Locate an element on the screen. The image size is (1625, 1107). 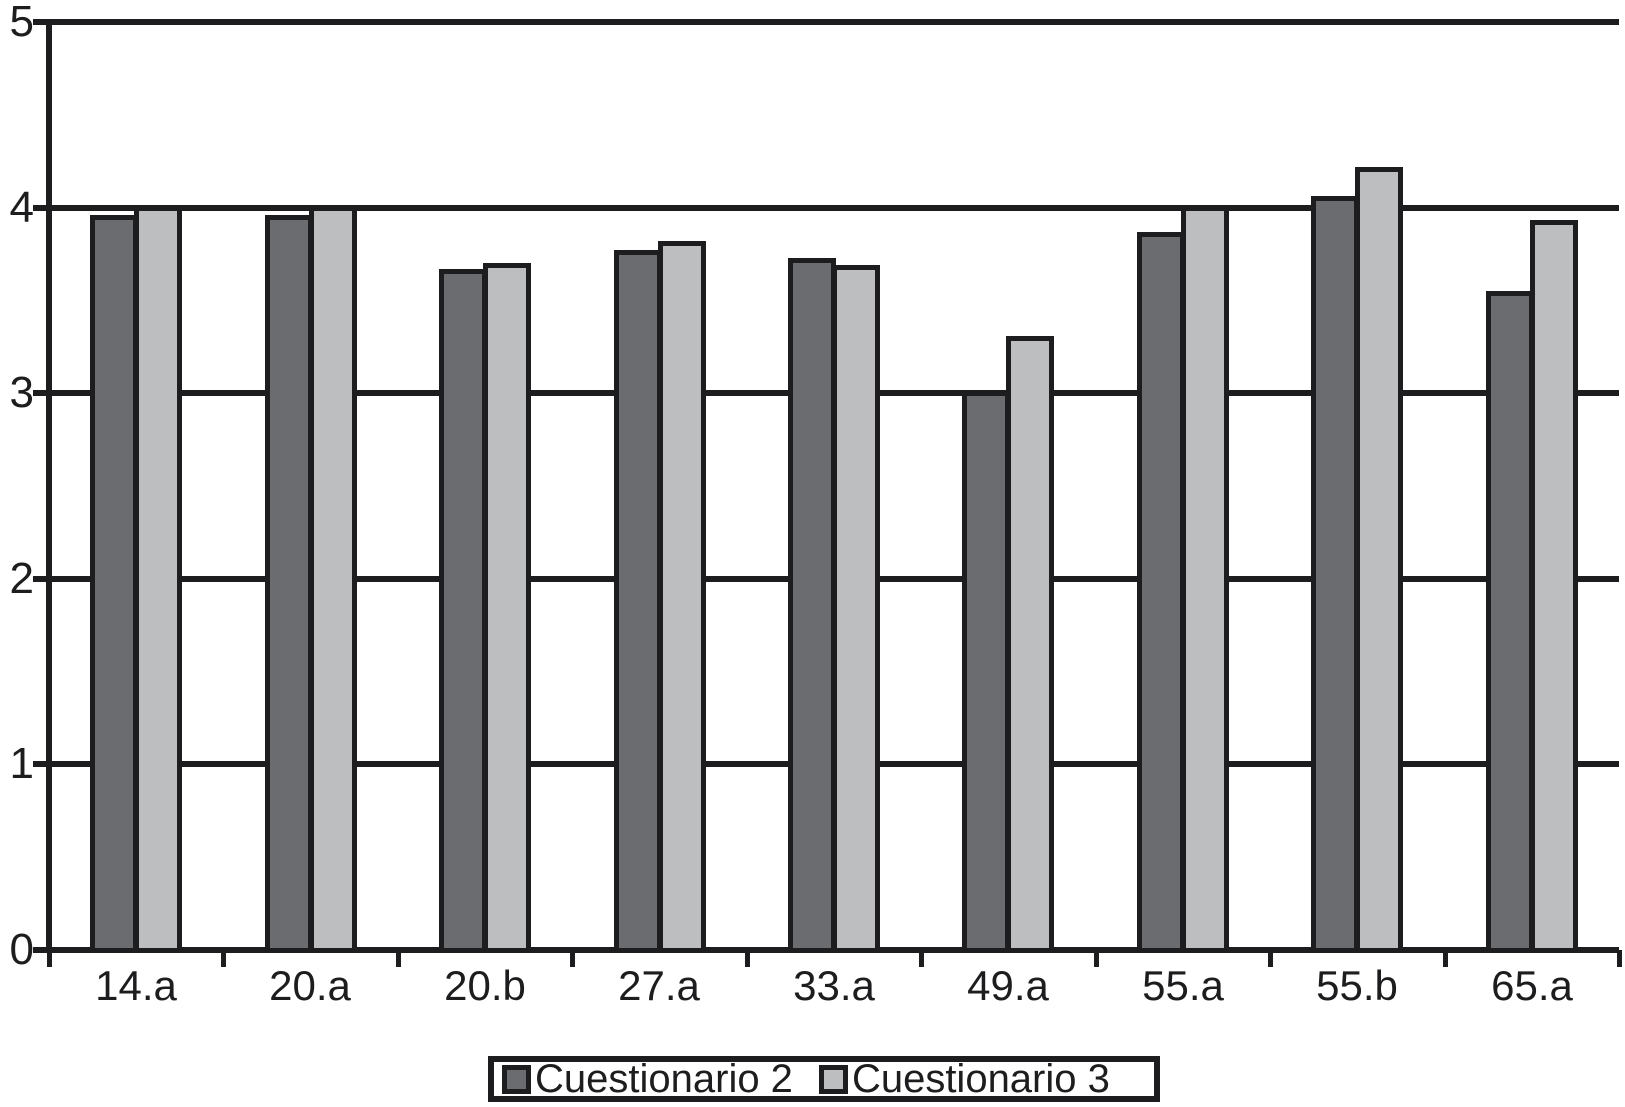
bar-55.a-series-2 is located at coordinates (1205, 579).